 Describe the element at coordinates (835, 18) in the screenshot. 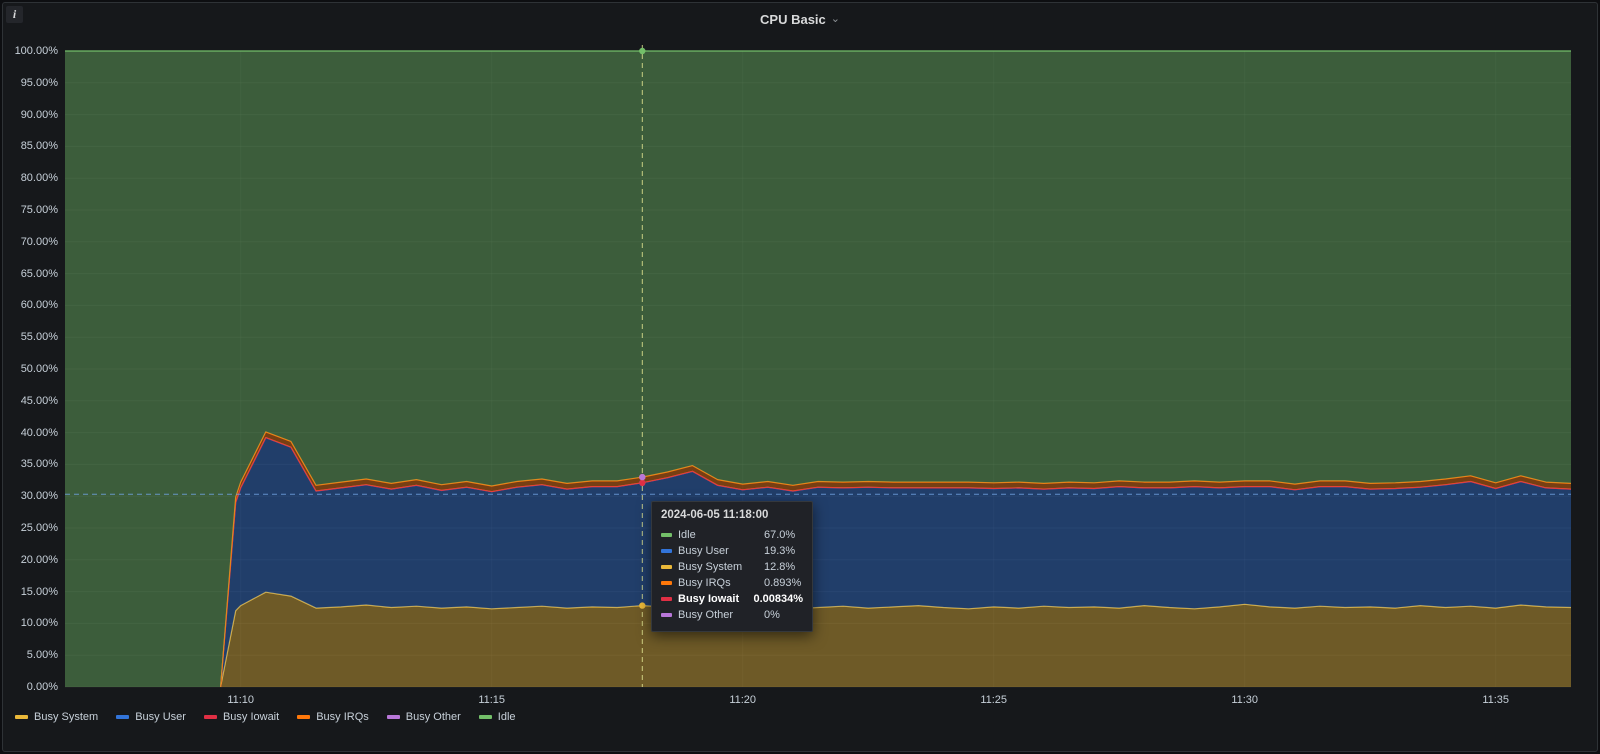

I see `chevron-down-icon: ⌄` at that location.